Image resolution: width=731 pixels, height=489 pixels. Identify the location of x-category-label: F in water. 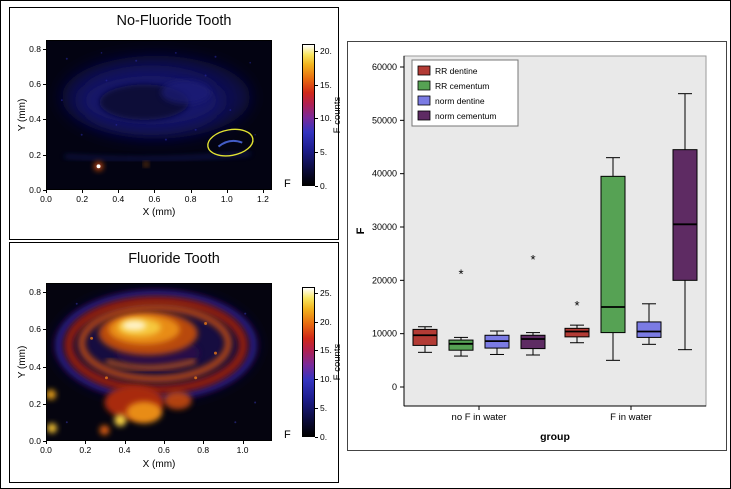
(631, 417).